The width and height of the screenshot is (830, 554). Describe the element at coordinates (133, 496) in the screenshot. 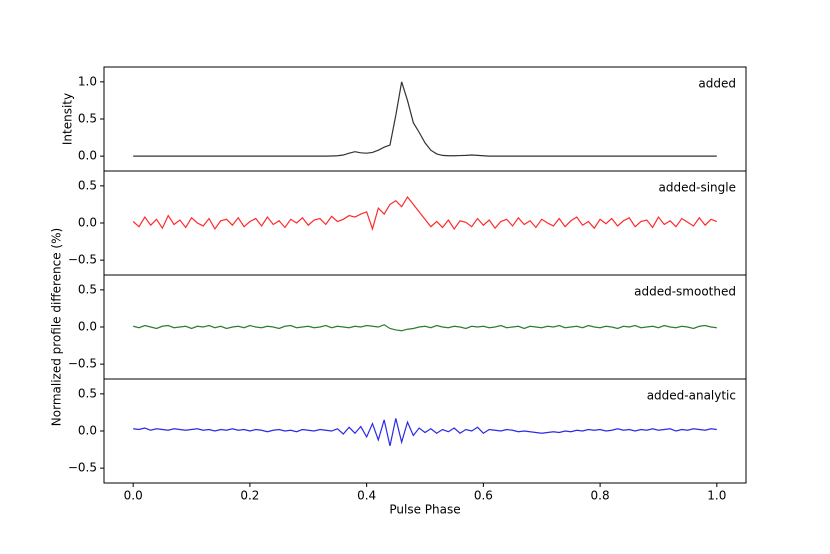

I see `x-tick-label: 0.0` at that location.